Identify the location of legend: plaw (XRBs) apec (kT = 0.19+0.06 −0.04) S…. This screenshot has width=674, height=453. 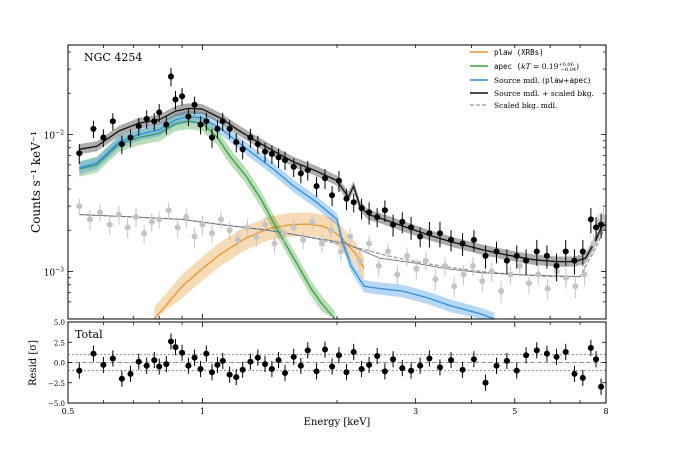
(532, 79).